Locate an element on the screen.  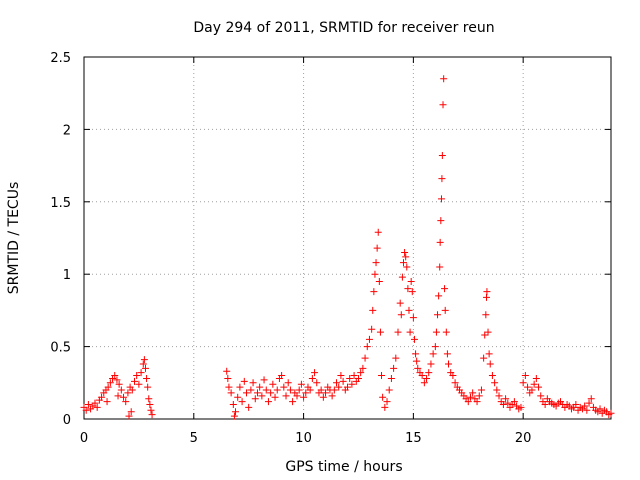
y-tick-label: 1 is located at coordinates (67, 275).